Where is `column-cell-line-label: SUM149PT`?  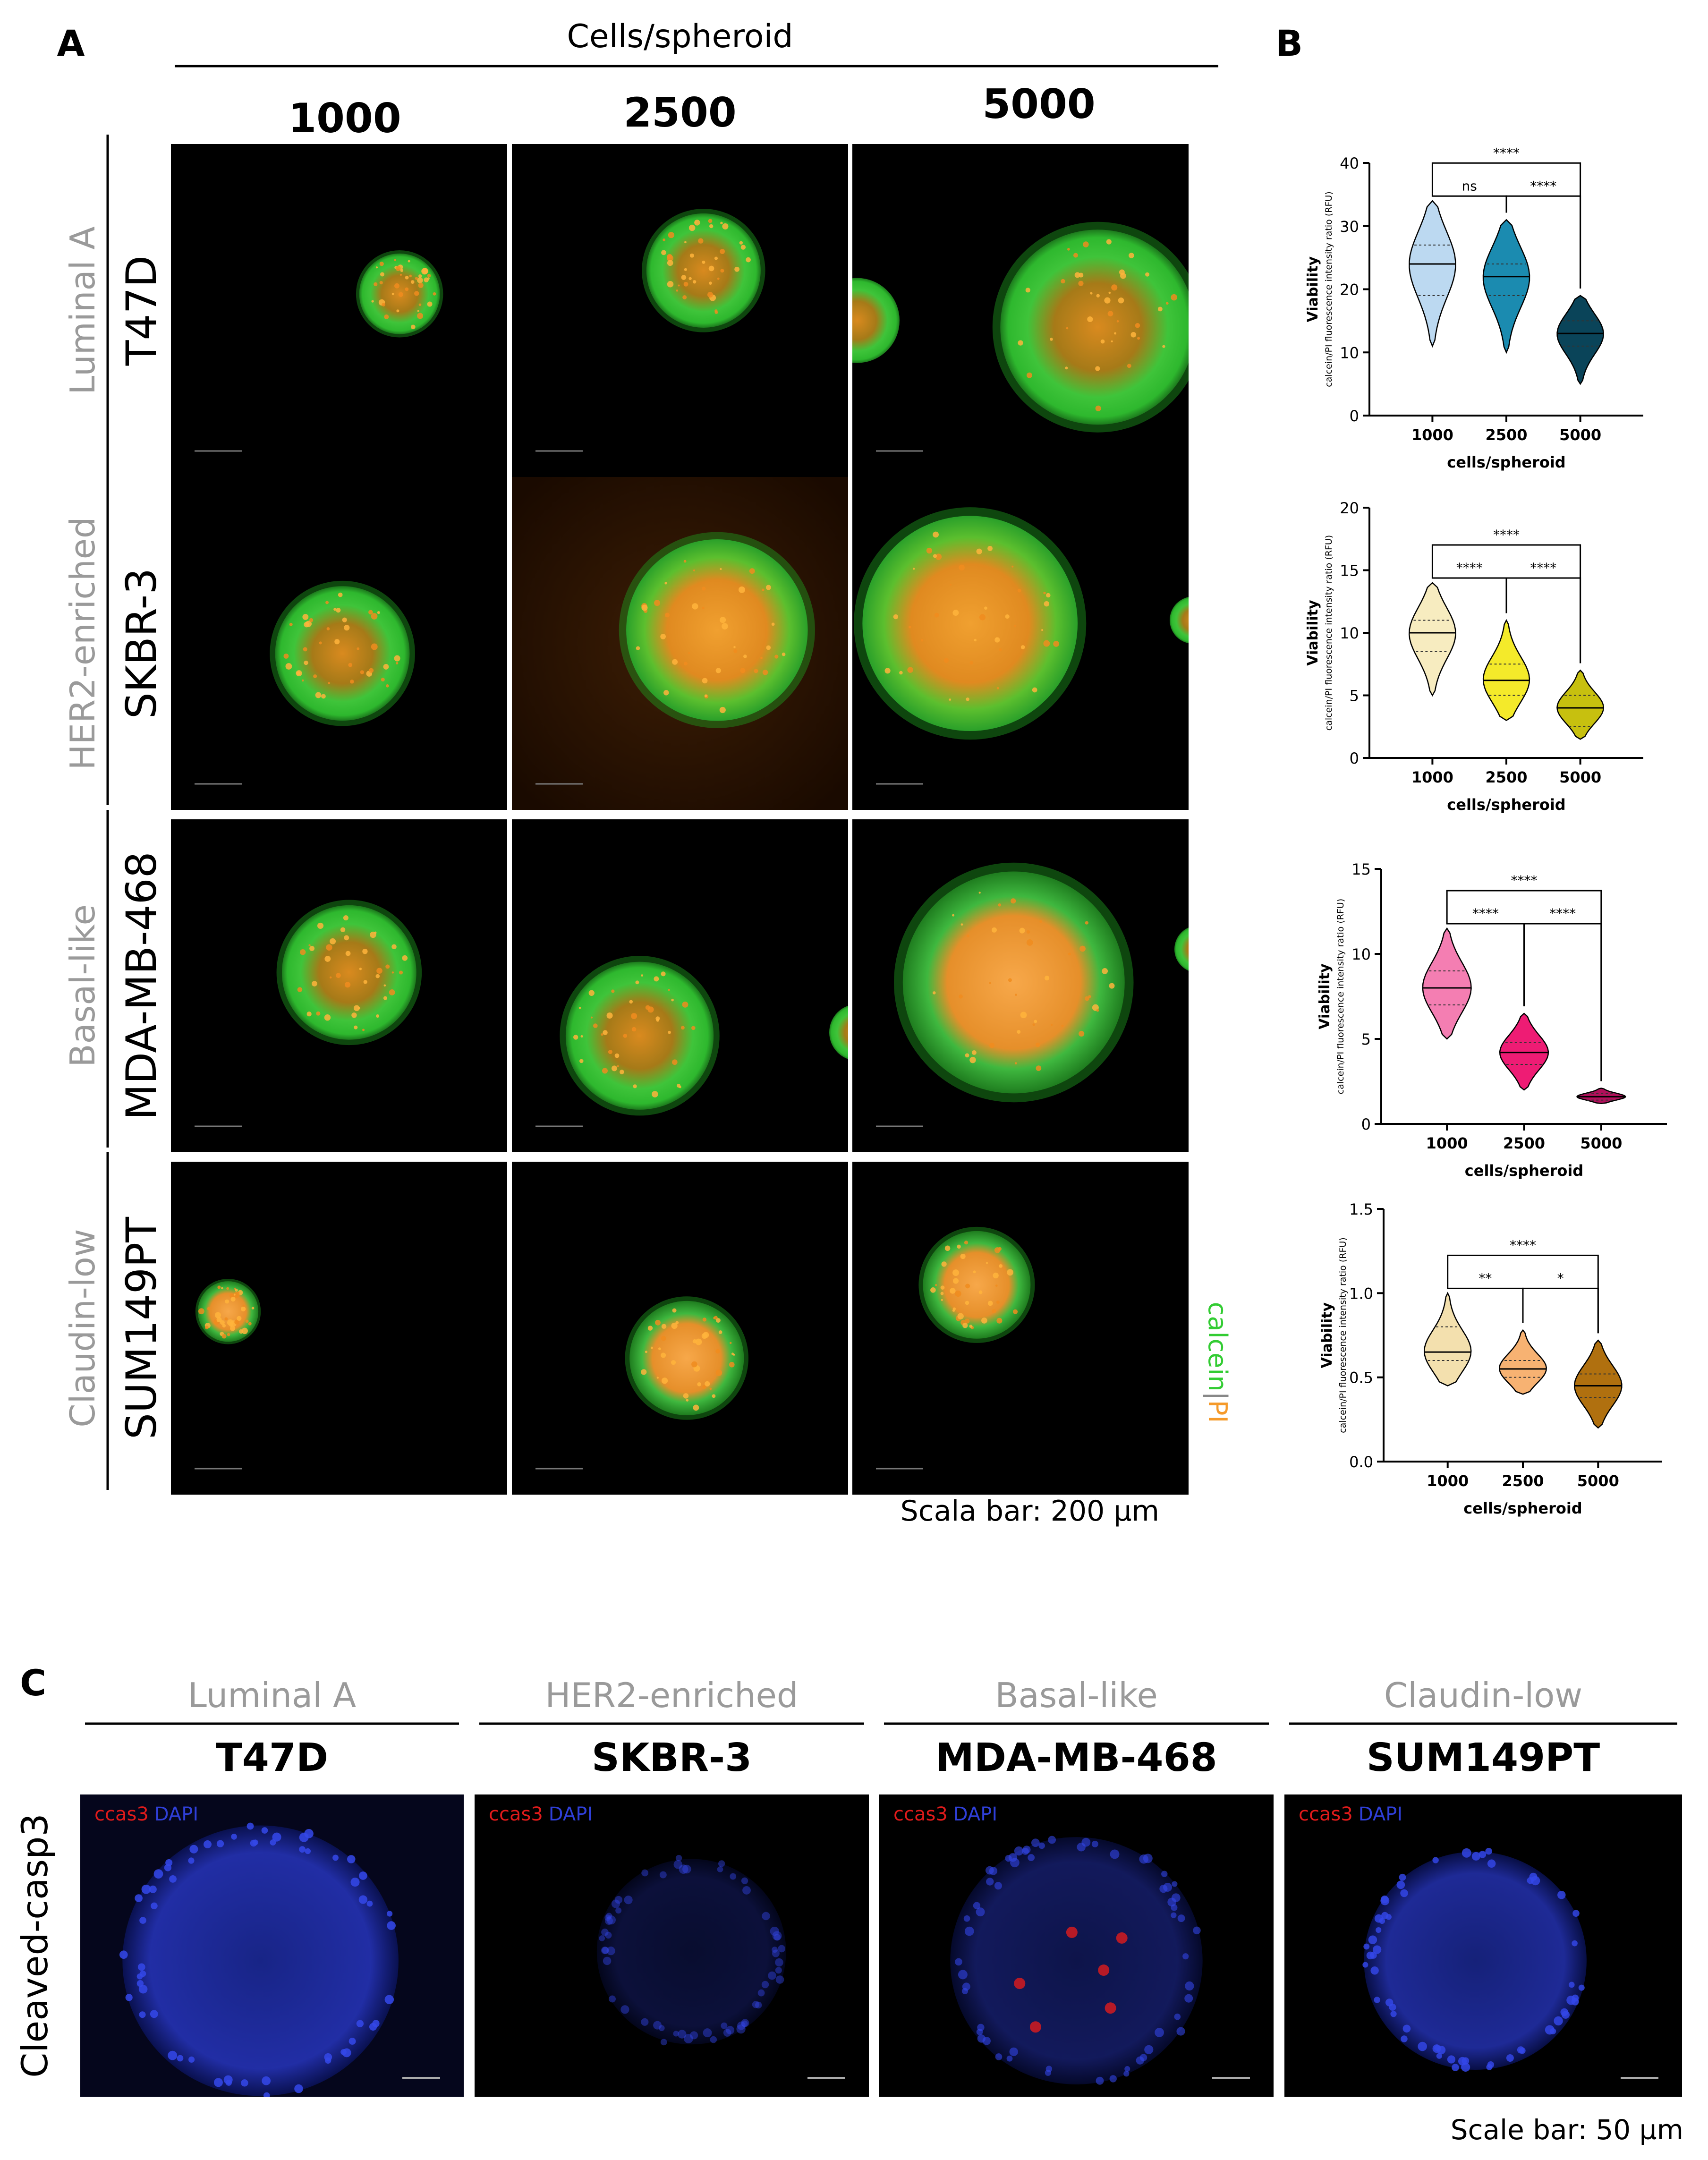
column-cell-line-label: SUM149PT is located at coordinates (1484, 1757).